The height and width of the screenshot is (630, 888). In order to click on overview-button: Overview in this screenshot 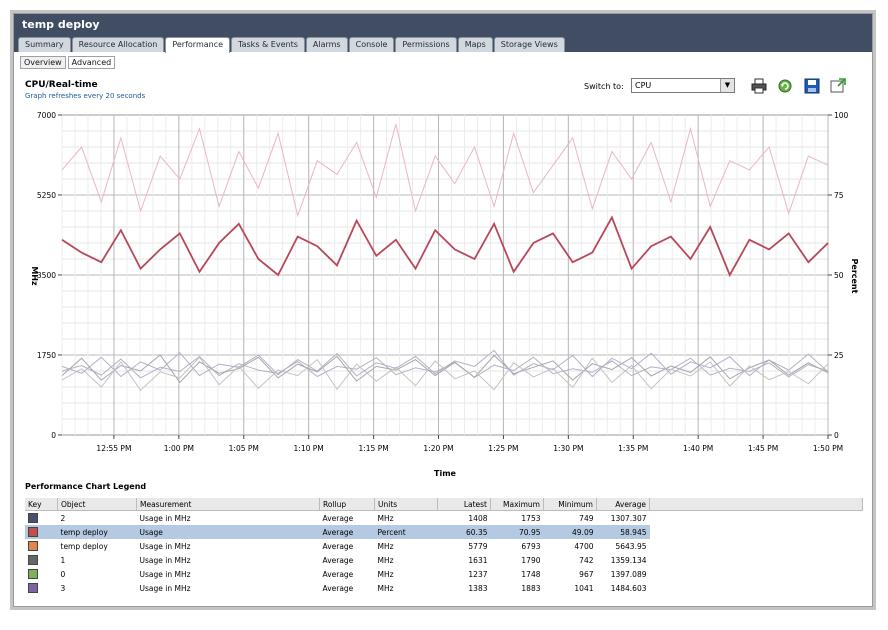, I will do `click(43, 62)`.